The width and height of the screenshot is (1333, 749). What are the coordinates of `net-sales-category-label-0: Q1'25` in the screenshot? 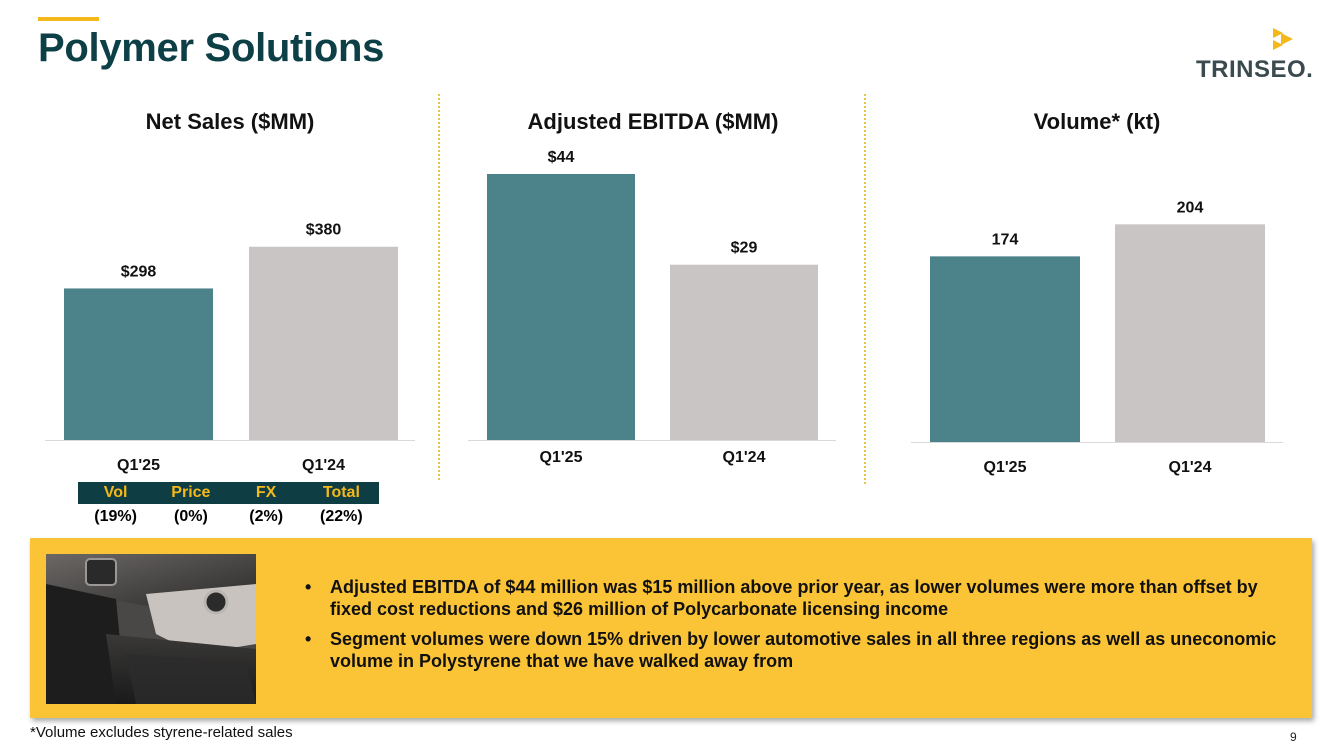 It's located at (138, 465).